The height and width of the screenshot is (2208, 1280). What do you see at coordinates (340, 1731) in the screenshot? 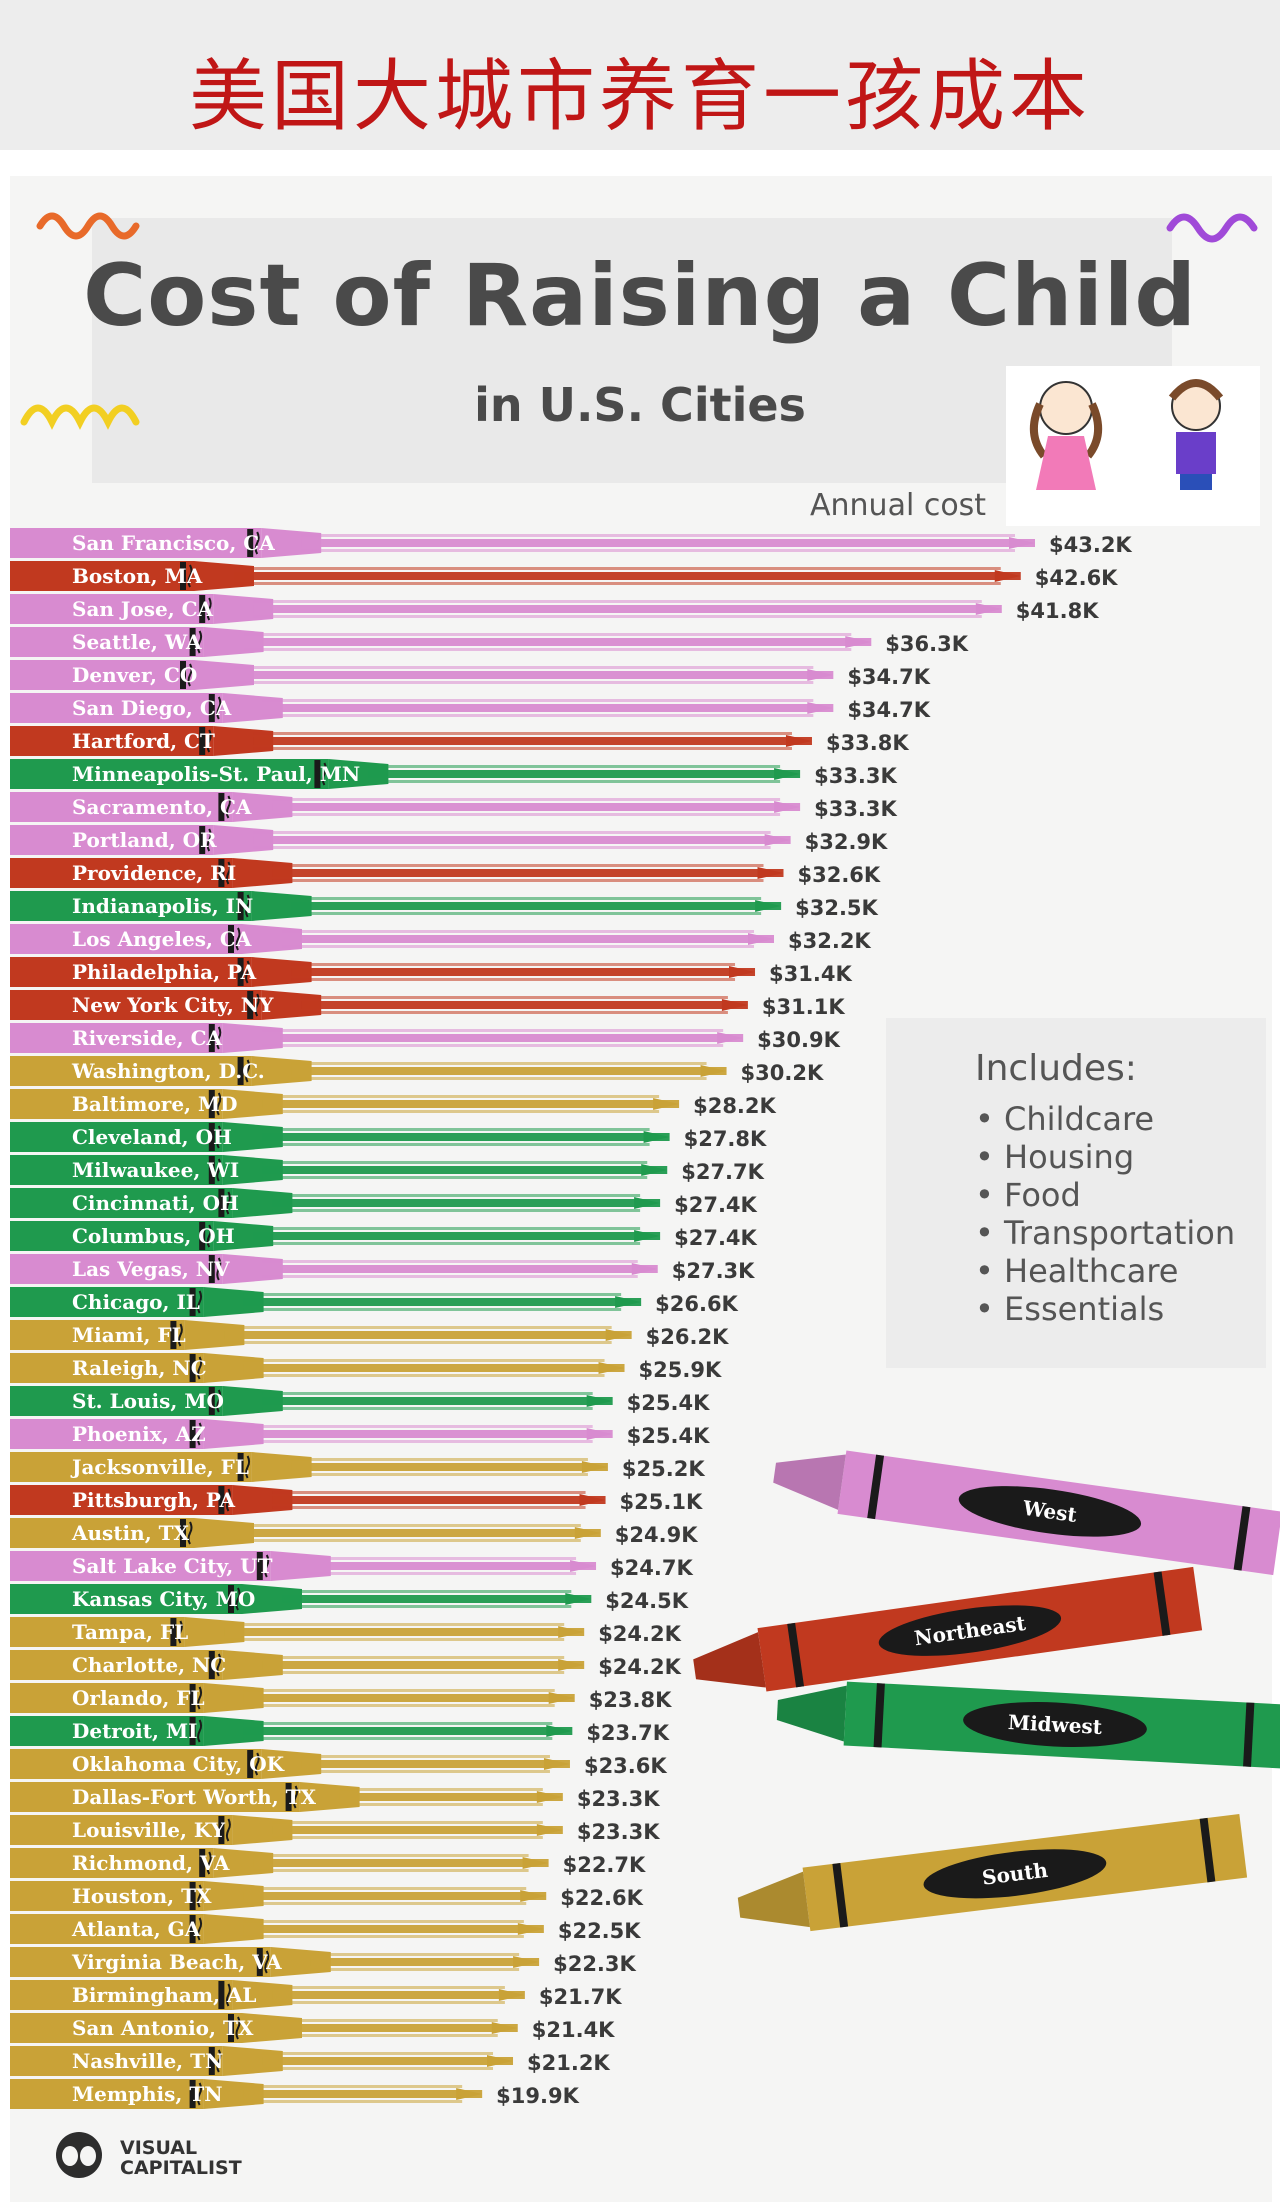
I see `crayon-bar: Detroit, MI $23.7K` at bounding box center [340, 1731].